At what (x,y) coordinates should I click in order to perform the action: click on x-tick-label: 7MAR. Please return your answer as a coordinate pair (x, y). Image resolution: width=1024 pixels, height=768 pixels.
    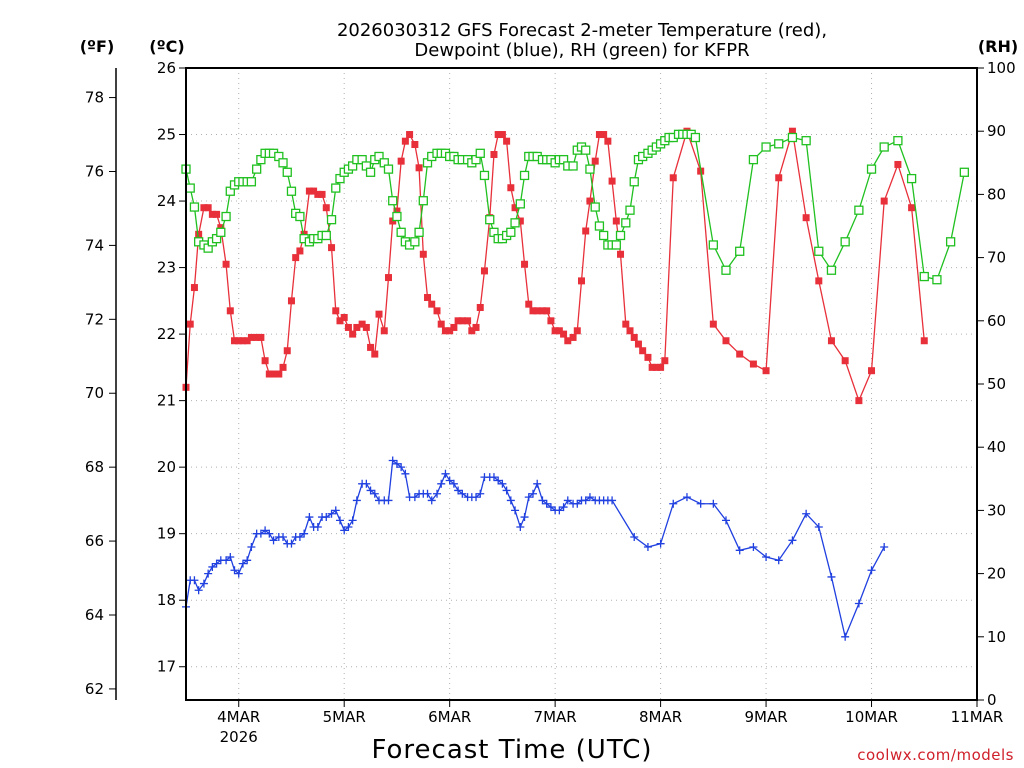
    Looking at the image, I should click on (555, 717).